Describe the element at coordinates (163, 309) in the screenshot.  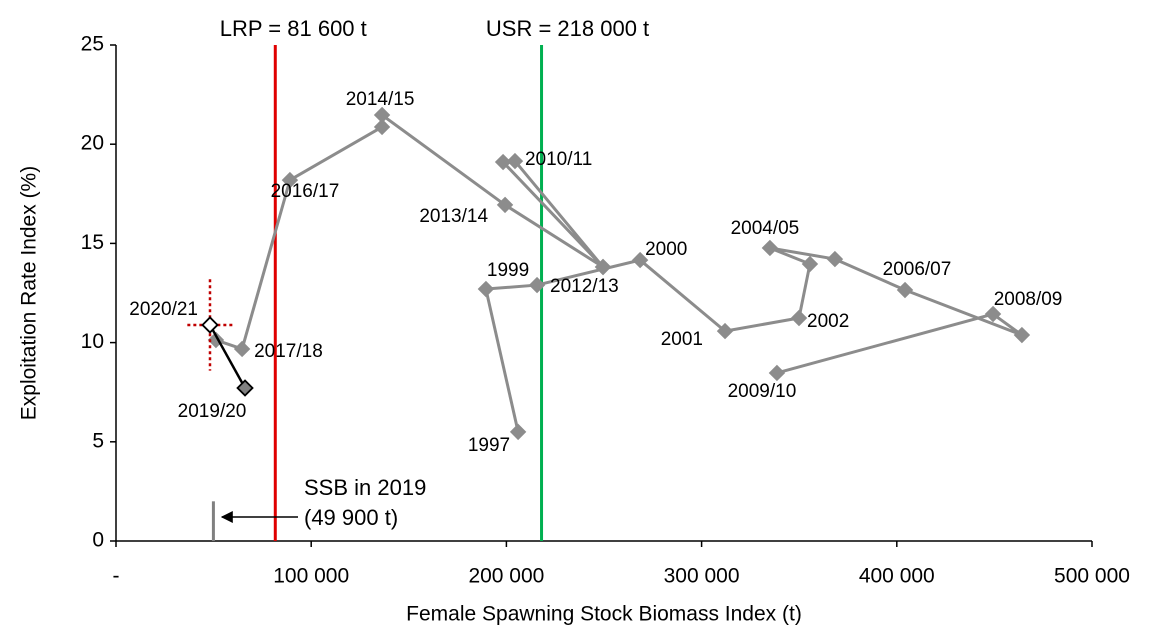
I see `point-label: 2020/21` at that location.